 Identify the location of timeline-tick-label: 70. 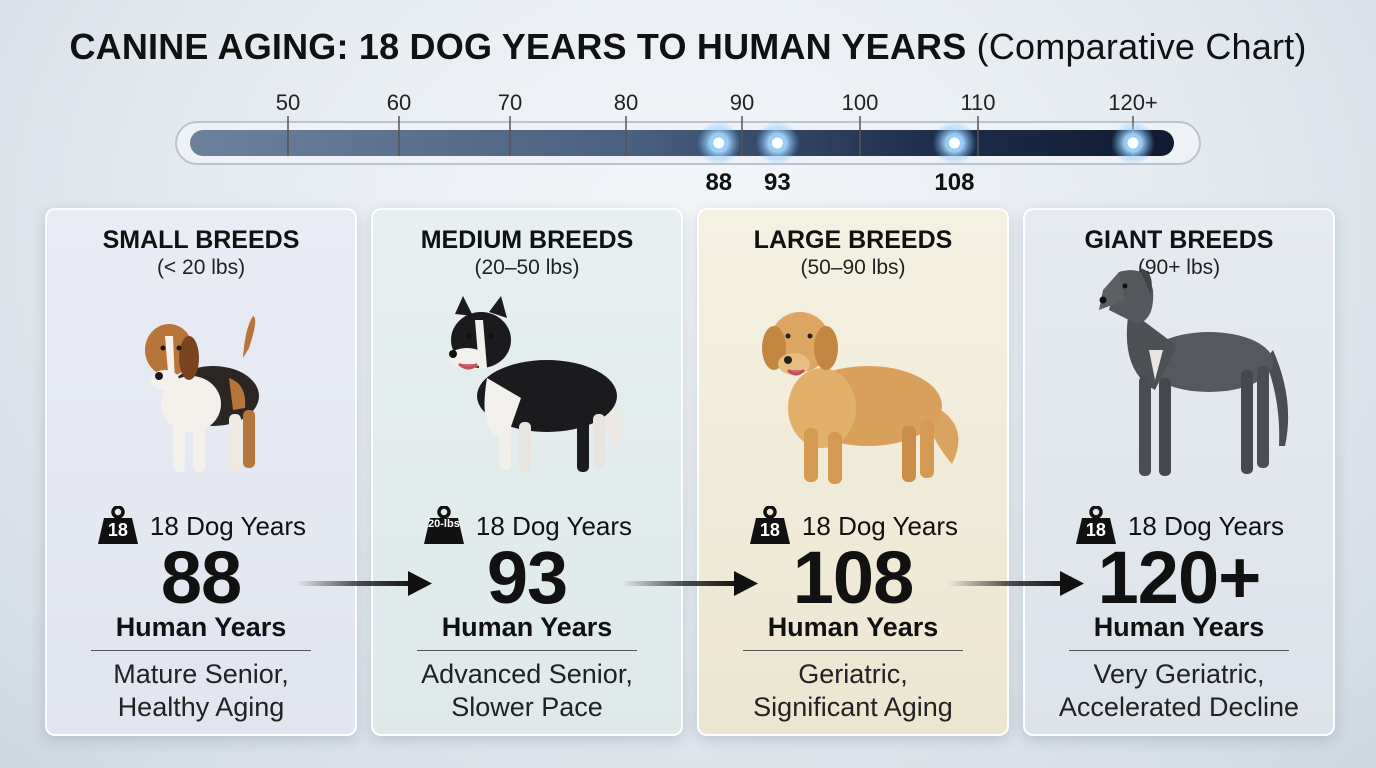
(510, 102).